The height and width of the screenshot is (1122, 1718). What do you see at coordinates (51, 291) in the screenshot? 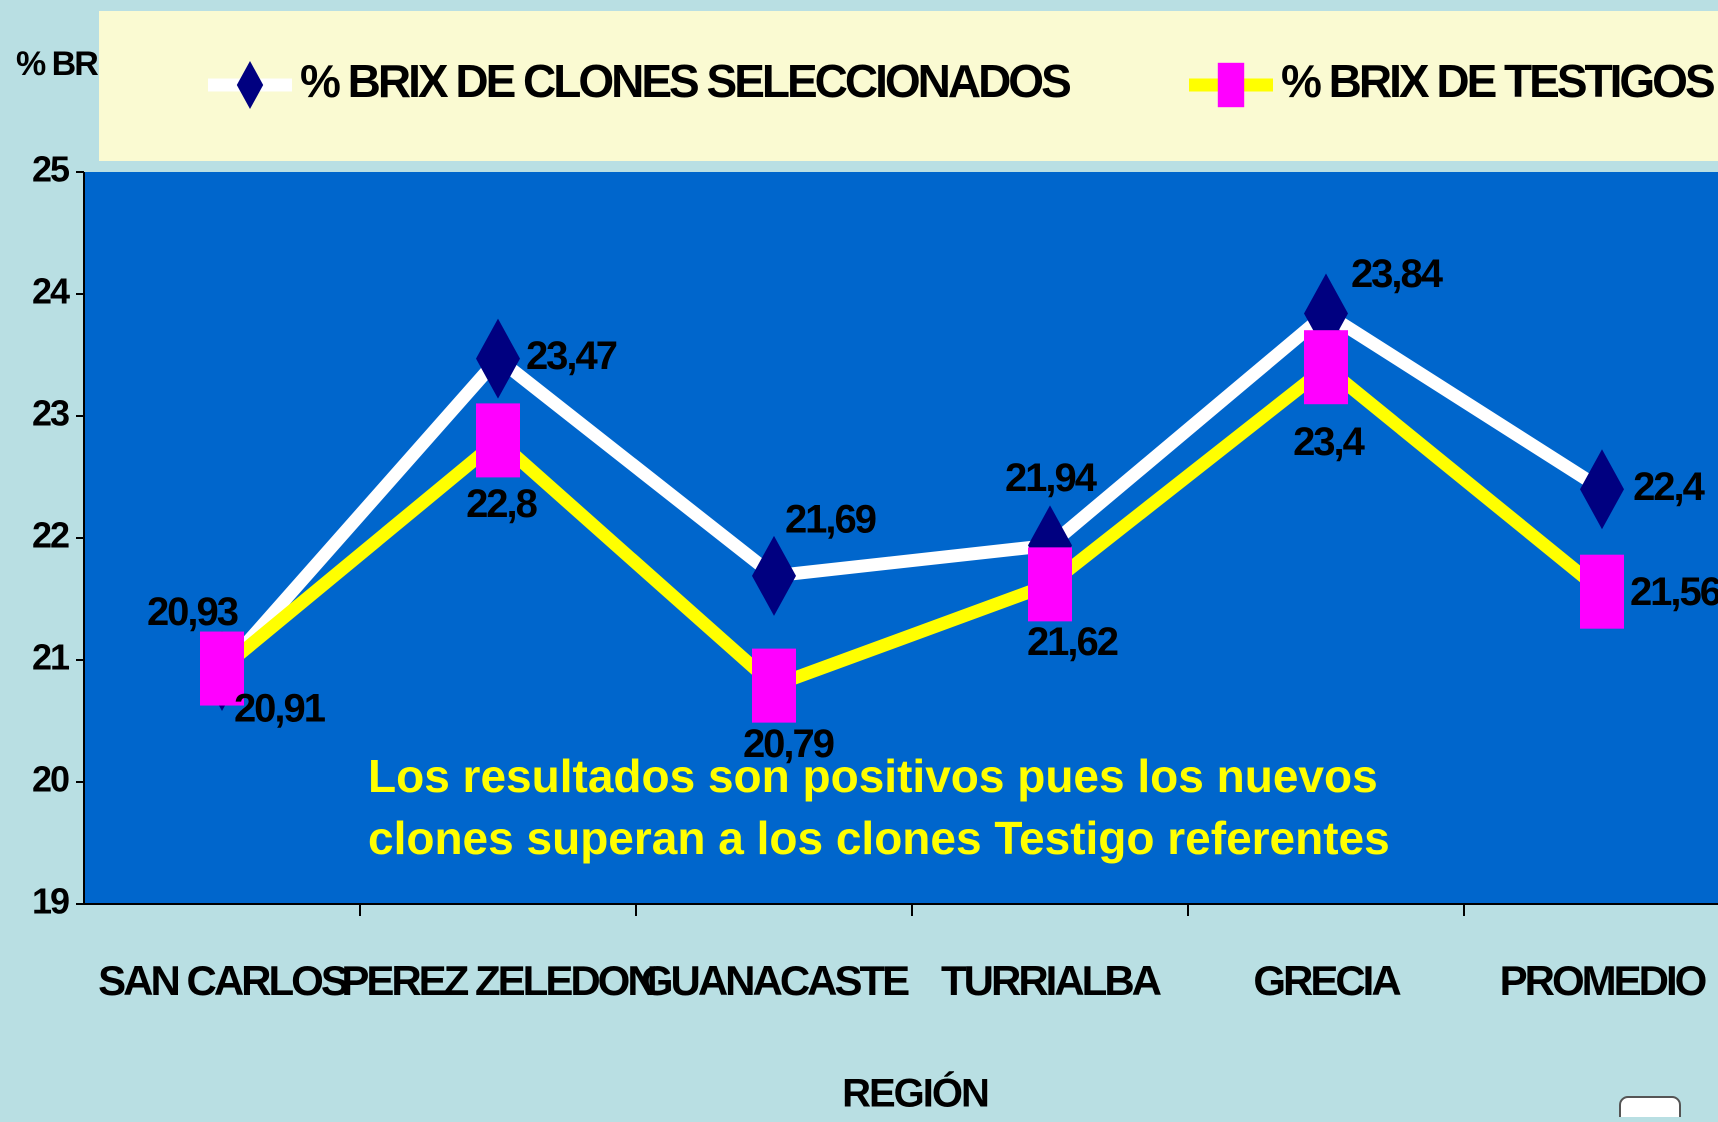
I see `y-tick-label: 24` at bounding box center [51, 291].